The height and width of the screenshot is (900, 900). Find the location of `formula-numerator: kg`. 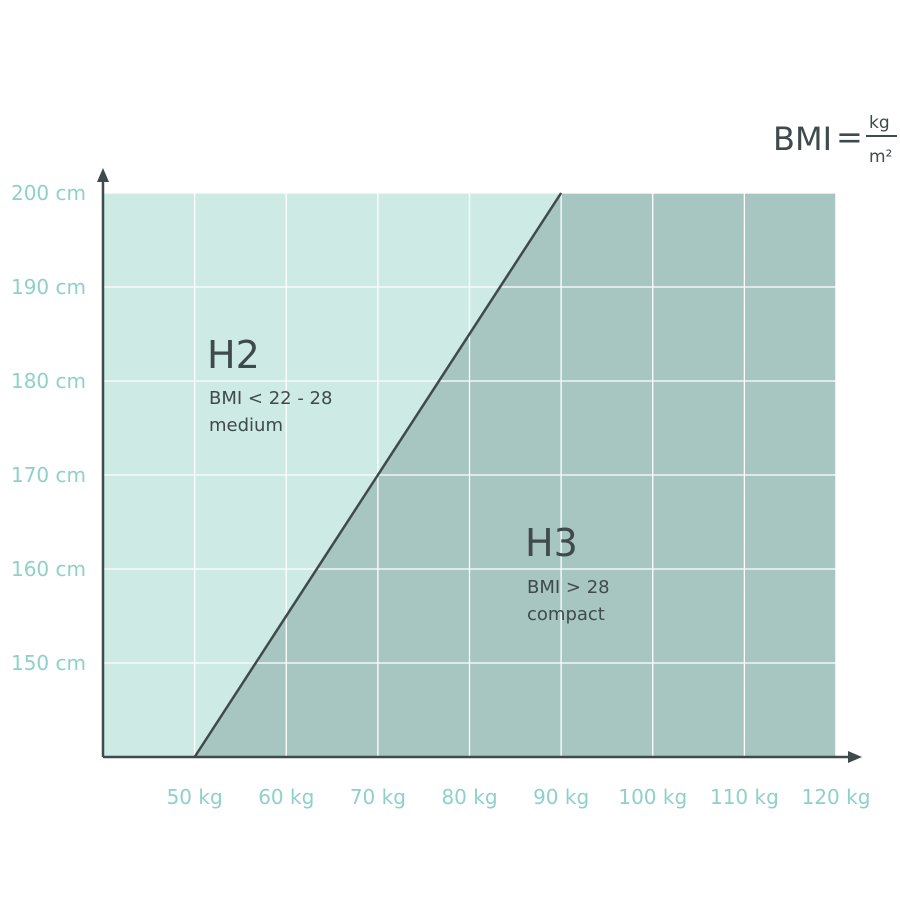

formula-numerator: kg is located at coordinates (879, 123).